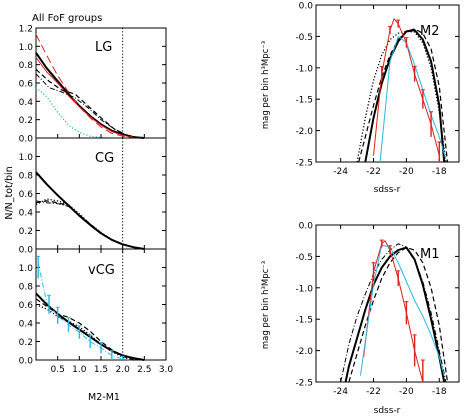 The image size is (471, 419). Describe the element at coordinates (439, 392) in the screenshot. I see `m1-xtick-label: -18` at that location.